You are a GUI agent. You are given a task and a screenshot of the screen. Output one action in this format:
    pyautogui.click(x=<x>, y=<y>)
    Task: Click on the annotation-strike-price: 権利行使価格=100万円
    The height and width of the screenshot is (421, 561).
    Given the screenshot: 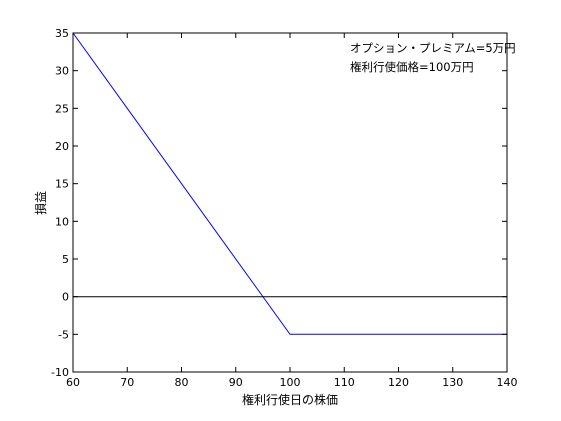 What is the action you would take?
    pyautogui.click(x=412, y=67)
    